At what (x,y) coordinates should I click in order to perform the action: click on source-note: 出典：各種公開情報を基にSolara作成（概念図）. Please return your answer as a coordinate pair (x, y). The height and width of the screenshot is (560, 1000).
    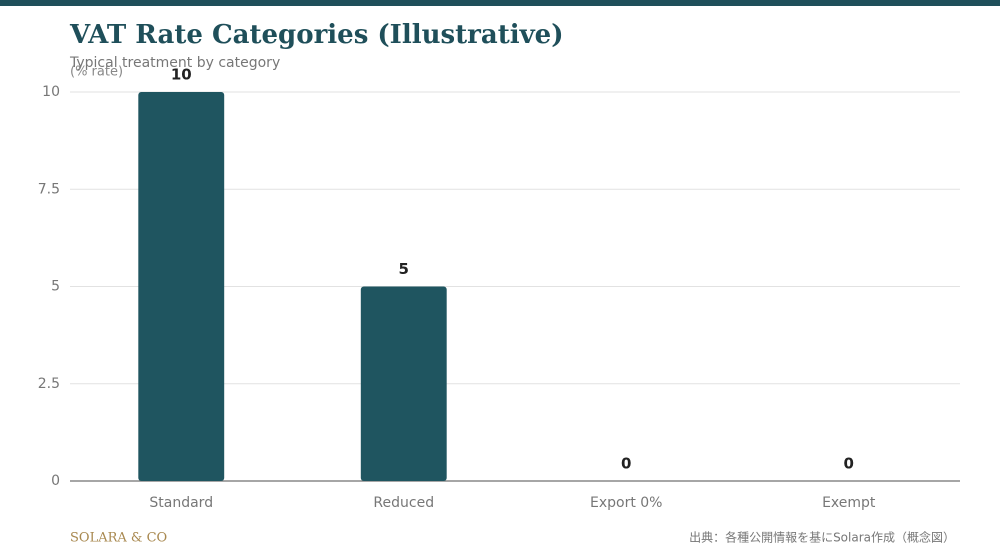
    Looking at the image, I should click on (822, 537).